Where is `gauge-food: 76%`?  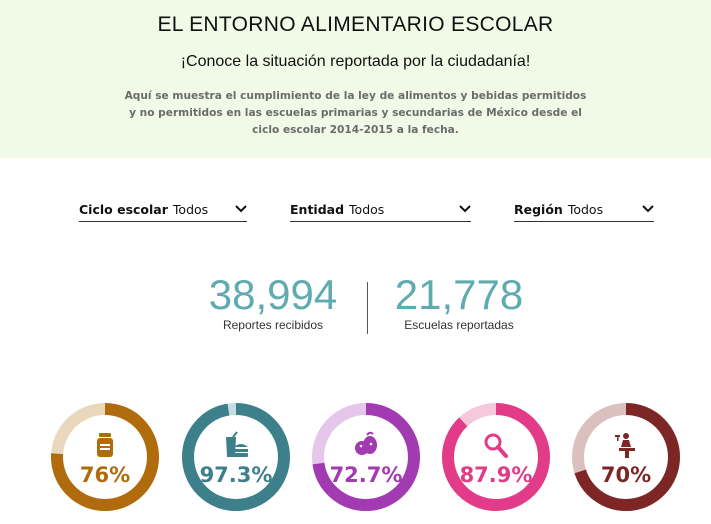
gauge-food: 76% is located at coordinates (105, 457).